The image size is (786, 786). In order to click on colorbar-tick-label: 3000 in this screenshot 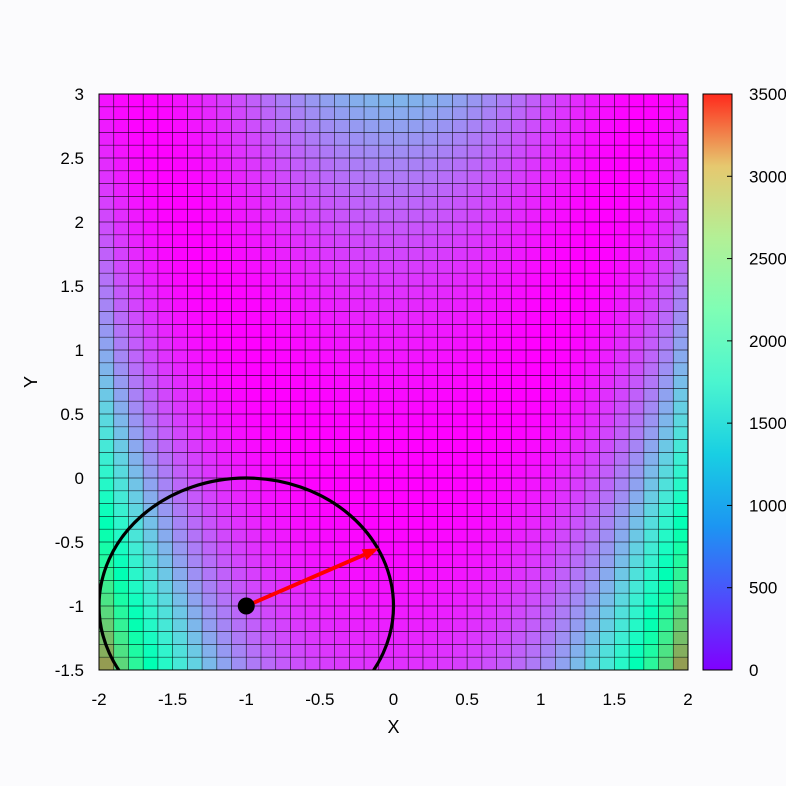, I will do `click(767, 176)`.